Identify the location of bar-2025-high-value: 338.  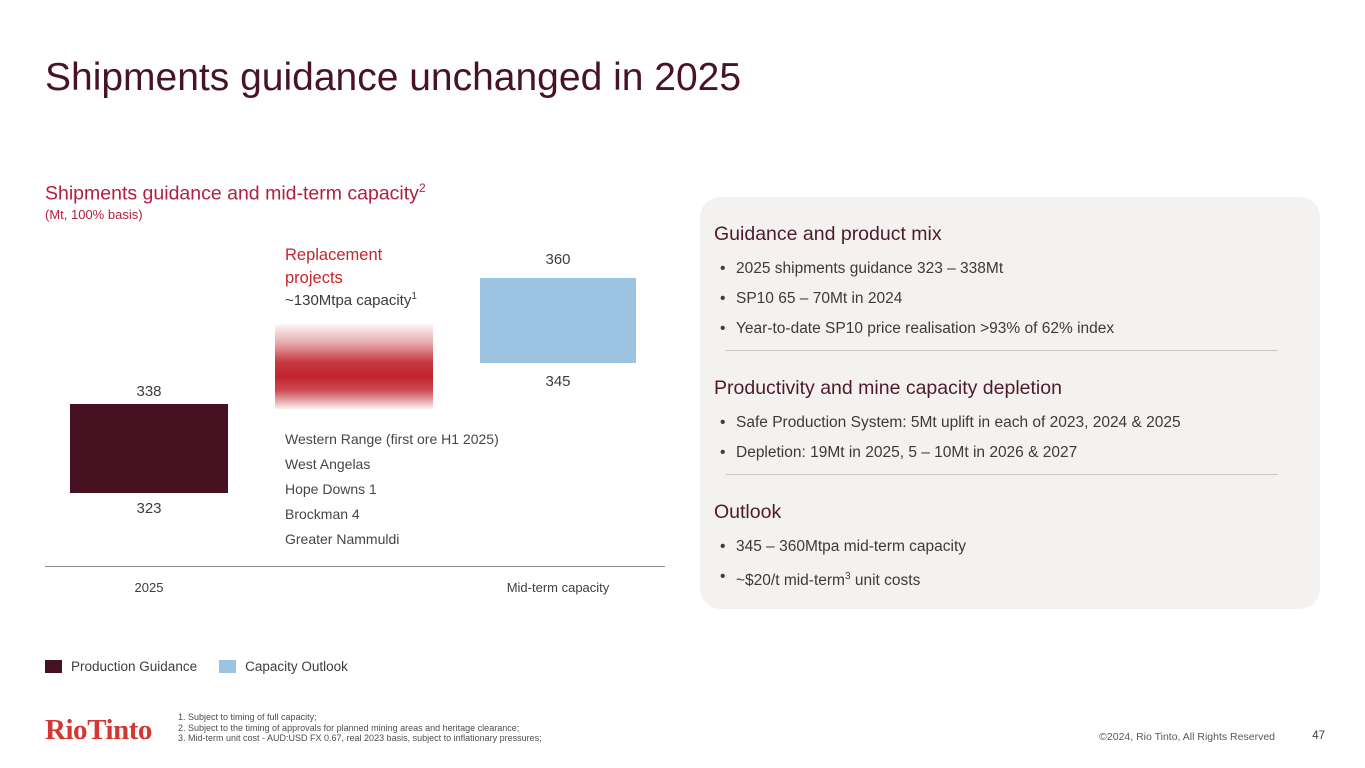
(149, 391).